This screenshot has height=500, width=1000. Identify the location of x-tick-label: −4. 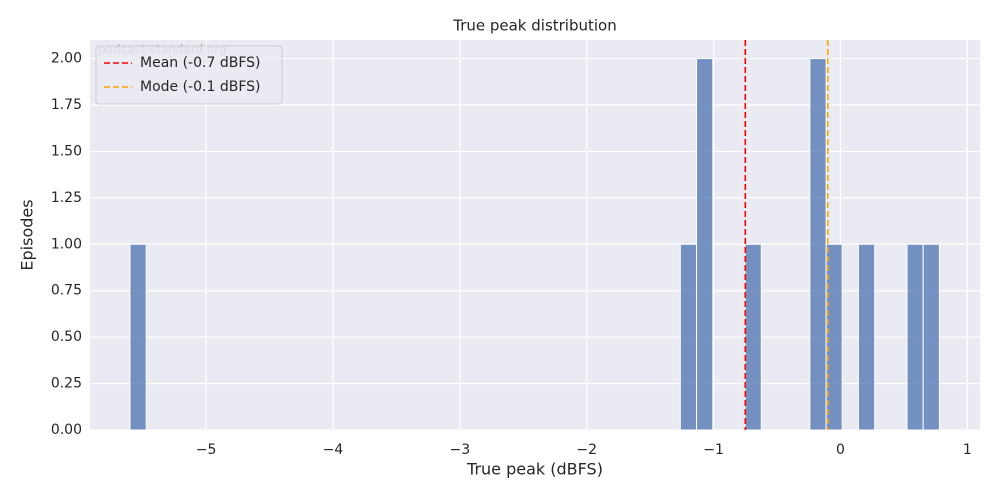
(333, 450).